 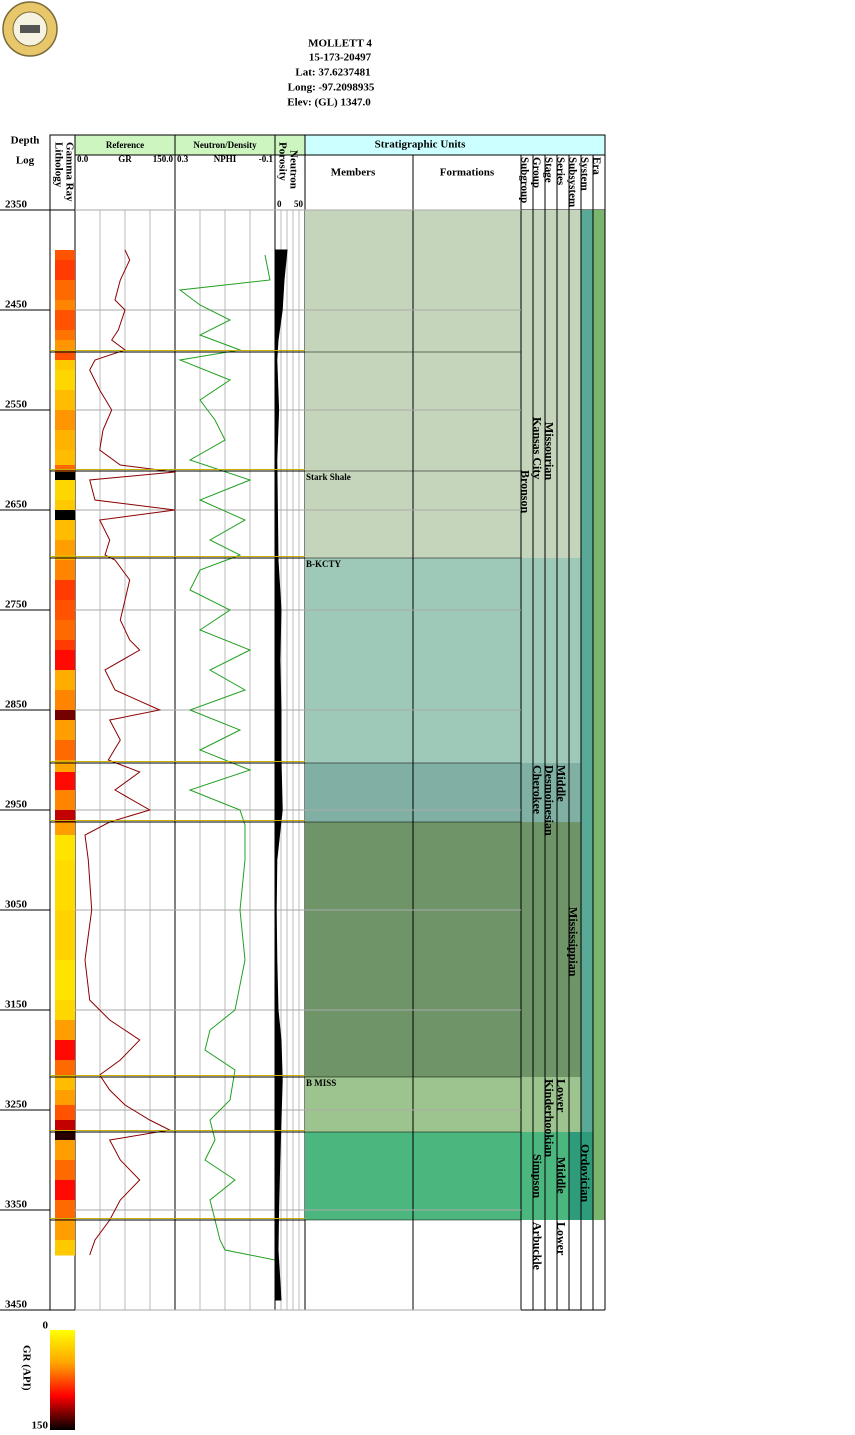 What do you see at coordinates (62, 1380) in the screenshot?
I see `legend-gradient` at bounding box center [62, 1380].